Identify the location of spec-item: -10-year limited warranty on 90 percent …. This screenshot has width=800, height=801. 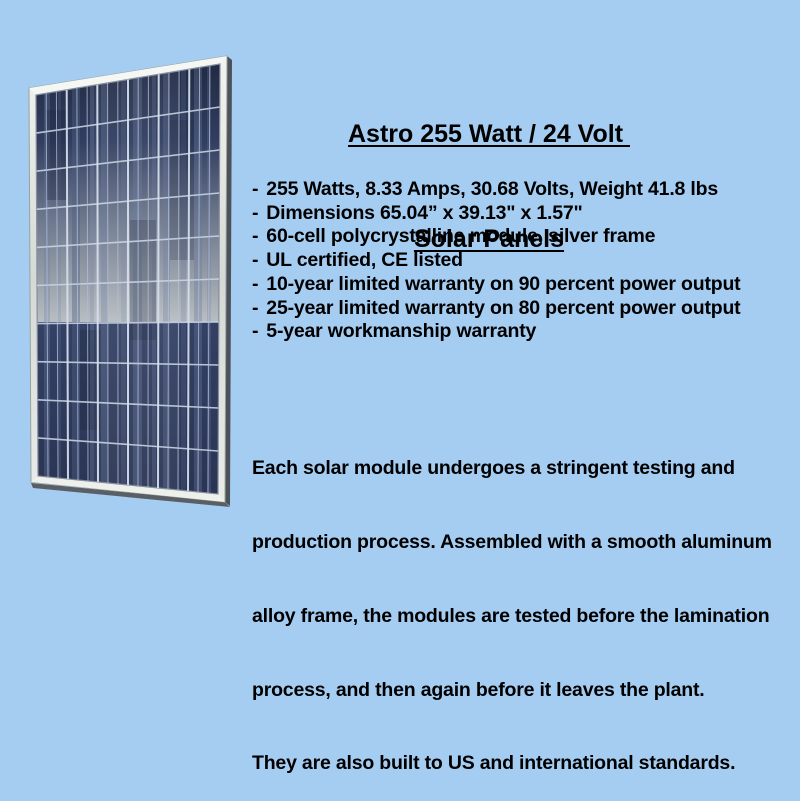
(496, 285).